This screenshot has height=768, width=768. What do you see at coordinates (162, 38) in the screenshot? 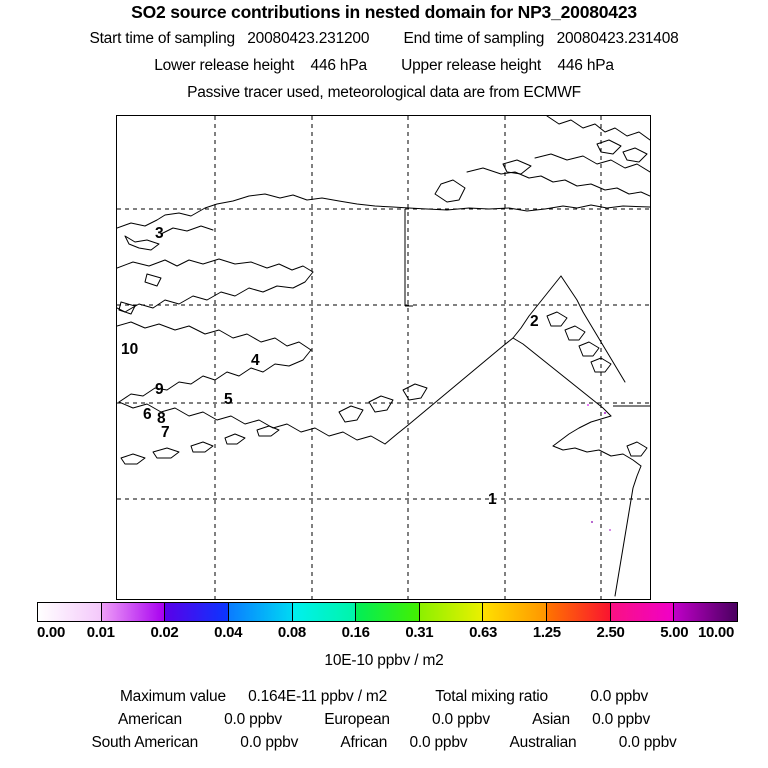
I see `start-time-label: Start time of sampling` at bounding box center [162, 38].